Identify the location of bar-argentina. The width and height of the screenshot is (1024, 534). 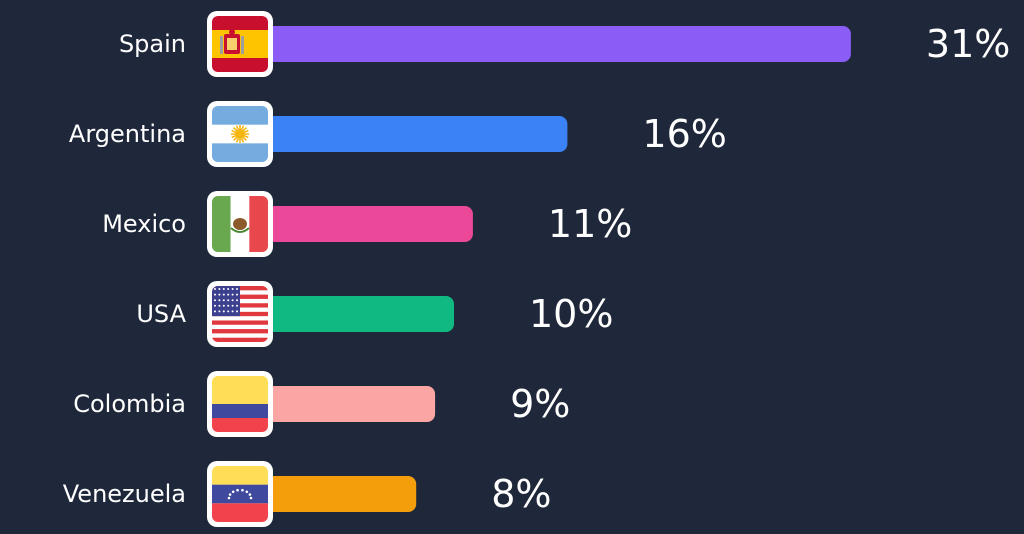
(416, 134).